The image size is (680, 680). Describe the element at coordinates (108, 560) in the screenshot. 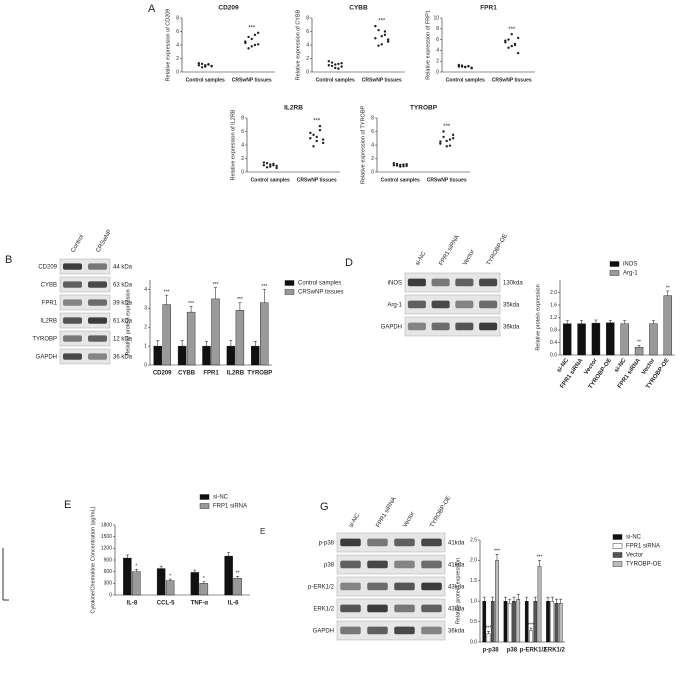

I see `y-tick-label: 900` at that location.